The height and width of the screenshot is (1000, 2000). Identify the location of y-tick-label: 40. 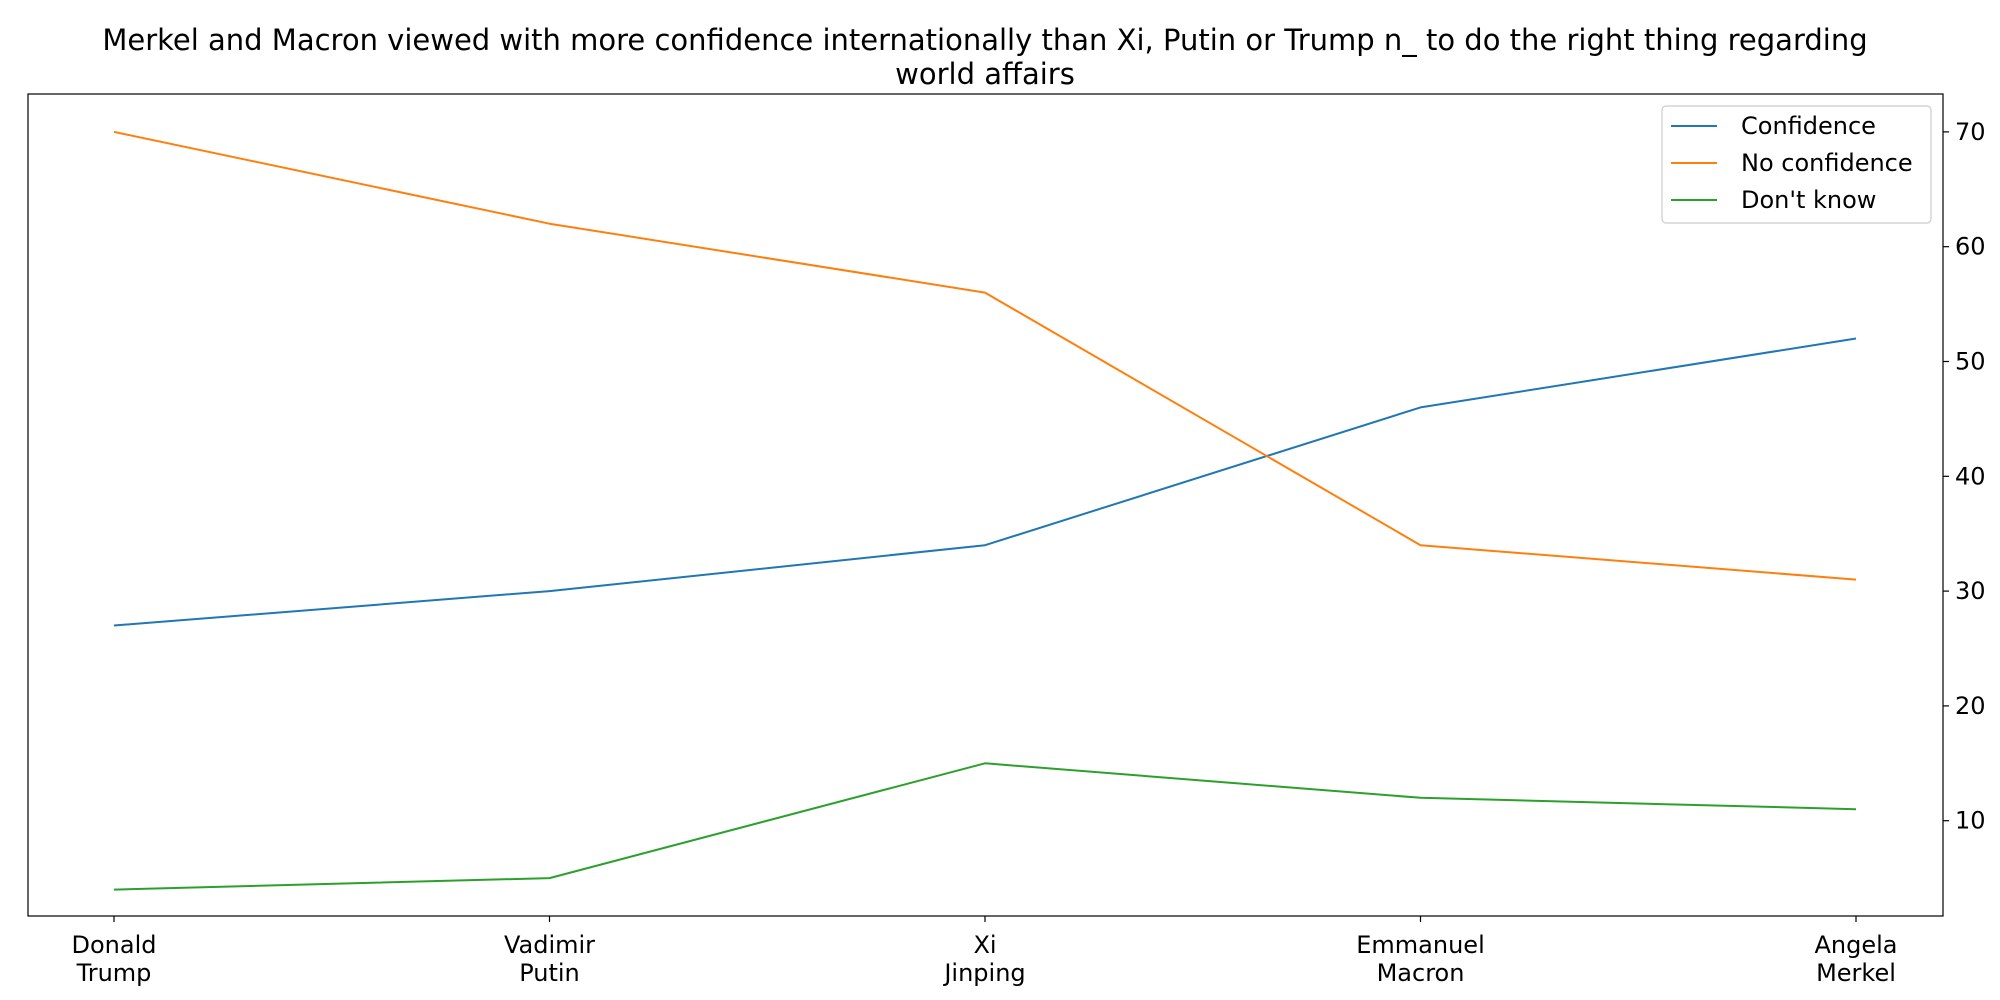
(1970, 476).